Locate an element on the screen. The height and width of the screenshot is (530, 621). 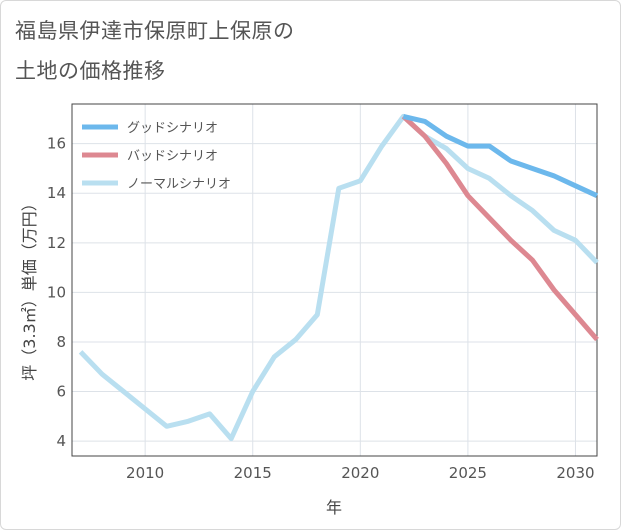
chart-title-line2: 土地の価格推移 is located at coordinates (90, 71).